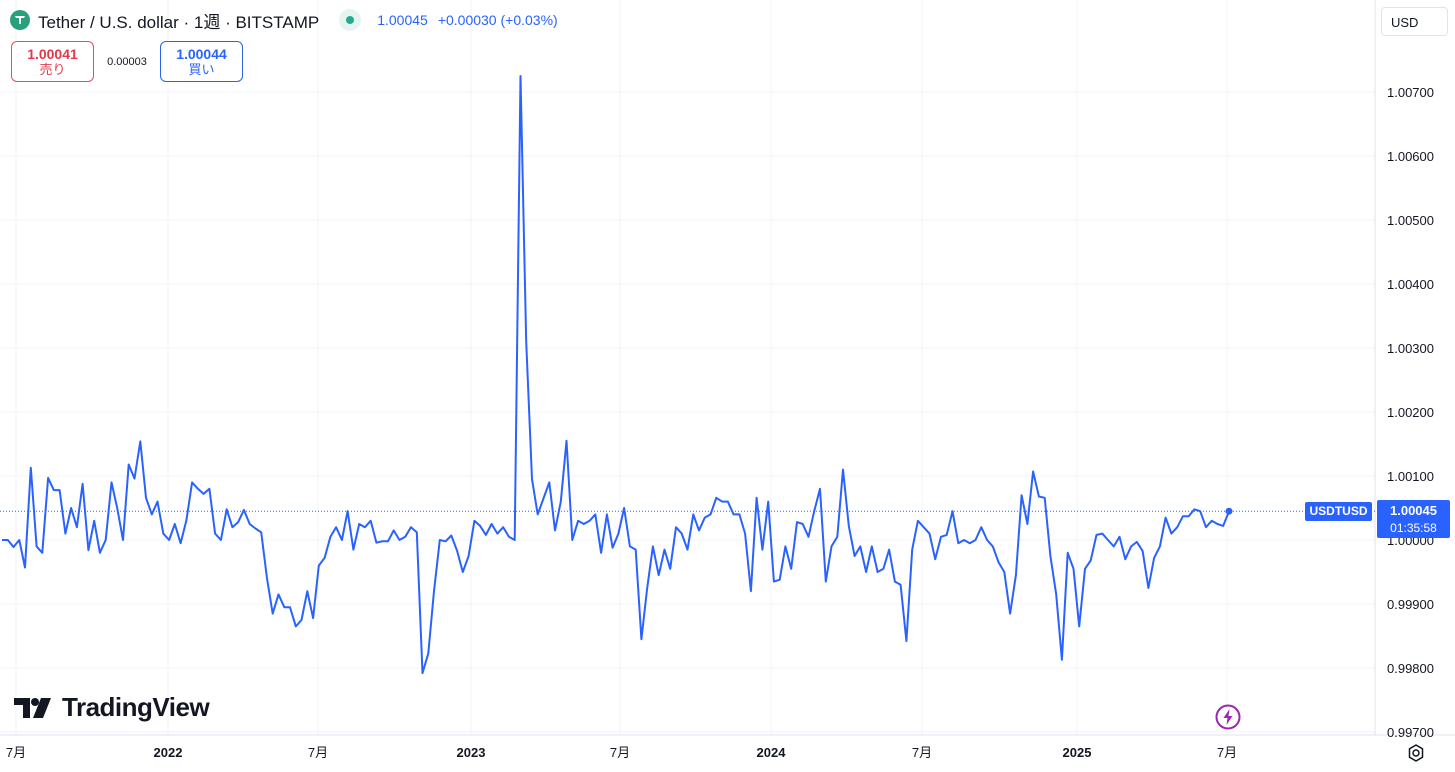  Describe the element at coordinates (20, 20) in the screenshot. I see `tether-icon` at that location.